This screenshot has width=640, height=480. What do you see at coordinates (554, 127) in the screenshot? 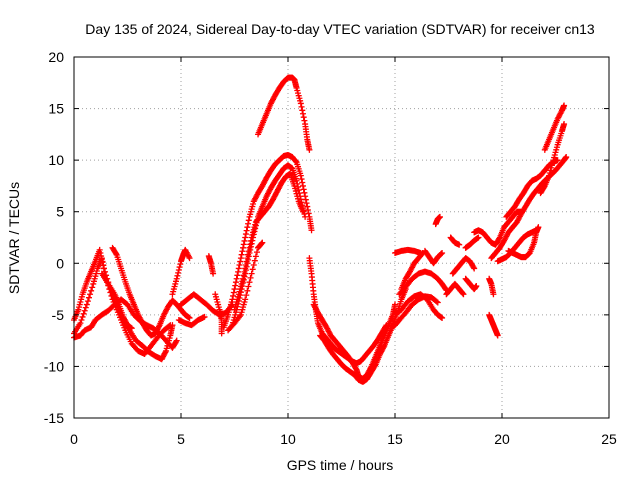
I see `series-track-am` at bounding box center [554, 127].